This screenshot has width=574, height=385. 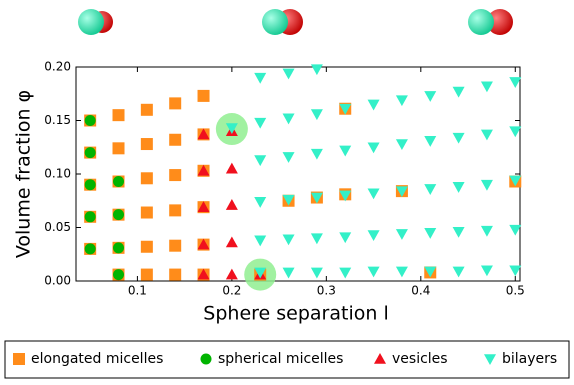 I want to click on y-tick-label: 0.20, so click(x=57, y=67).